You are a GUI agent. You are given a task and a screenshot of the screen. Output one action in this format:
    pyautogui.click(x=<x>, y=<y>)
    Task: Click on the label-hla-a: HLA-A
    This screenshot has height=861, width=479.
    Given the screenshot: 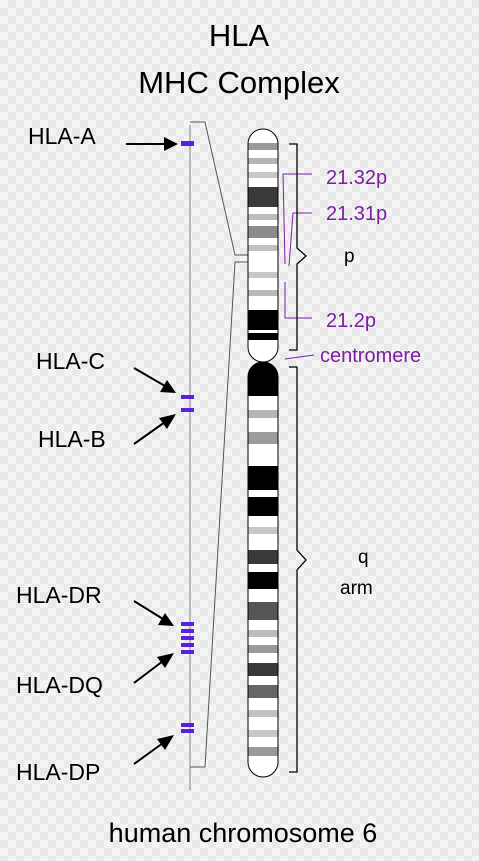 What is the action you would take?
    pyautogui.click(x=62, y=136)
    